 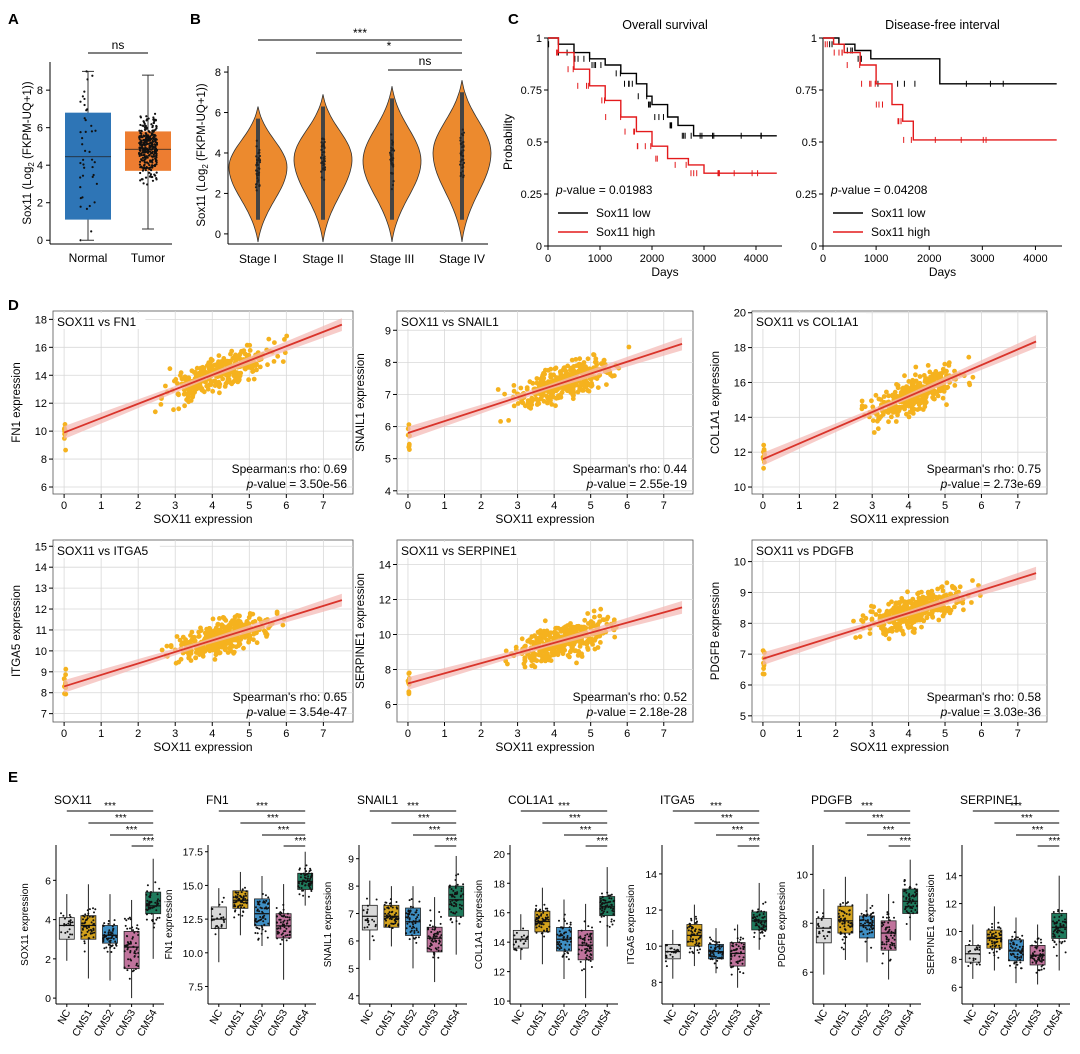 What do you see at coordinates (899, 519) in the screenshot?
I see `x-axis-label: SOX11 expression` at bounding box center [899, 519].